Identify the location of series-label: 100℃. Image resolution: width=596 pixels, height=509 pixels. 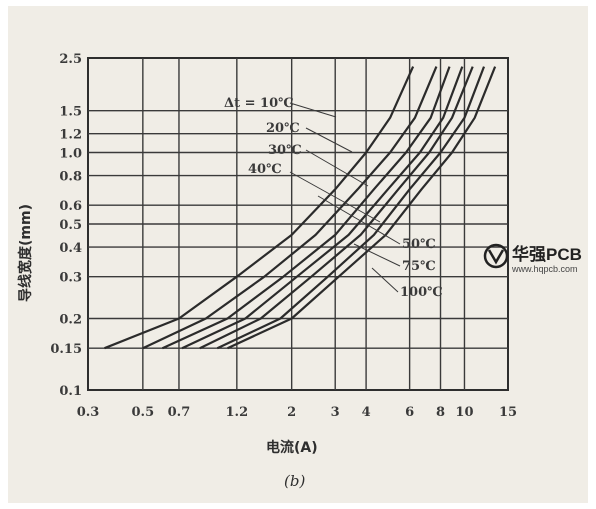
(421, 292).